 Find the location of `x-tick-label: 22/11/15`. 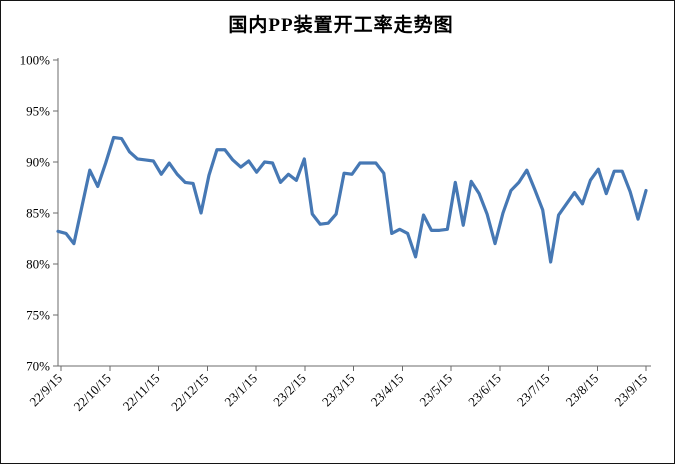

x-tick-label: 22/11/15 is located at coordinates (141, 392).